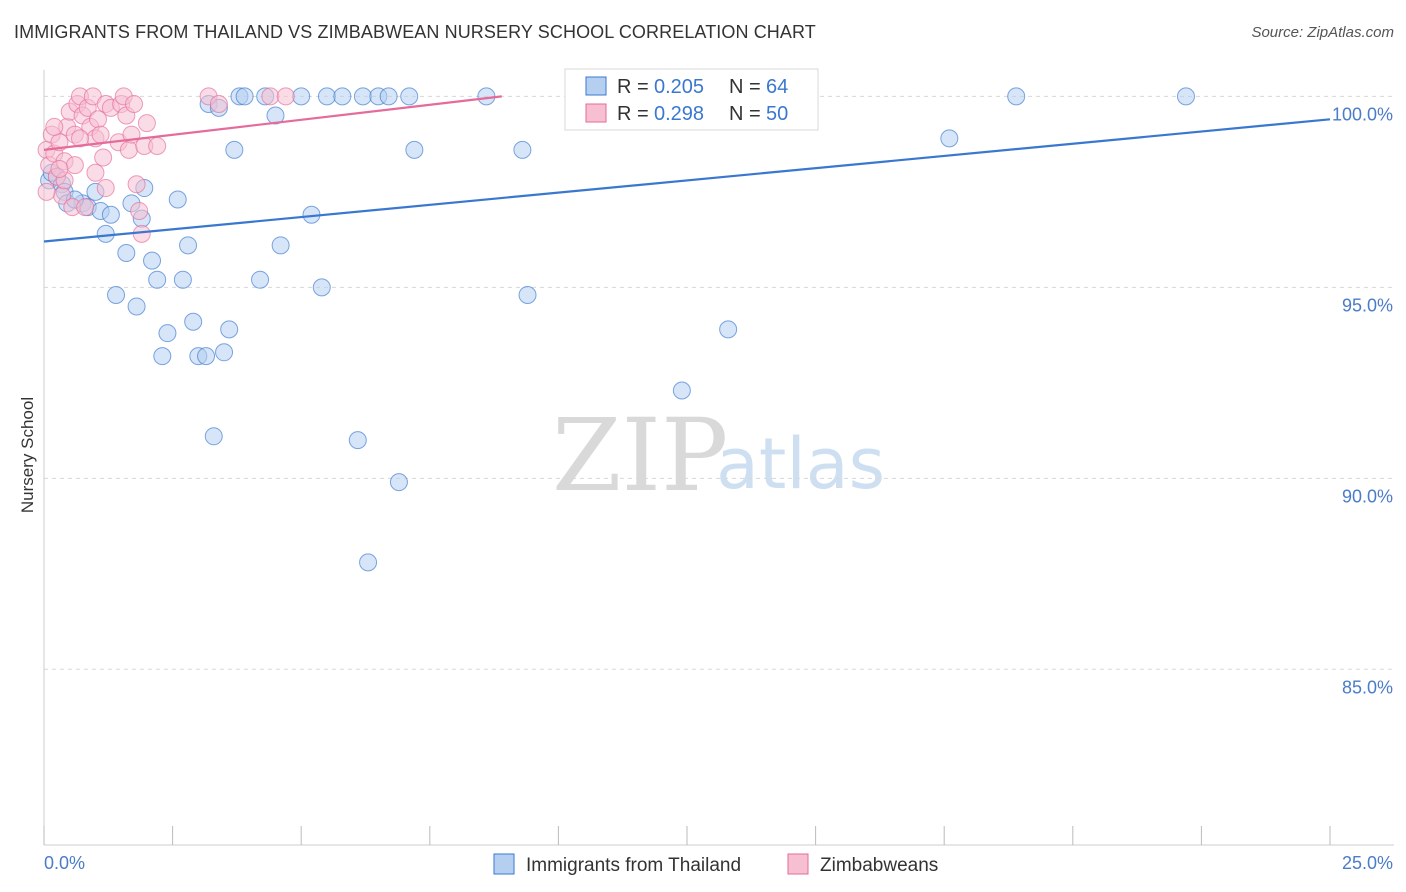 The height and width of the screenshot is (892, 1406). Describe the element at coordinates (1367, 687) in the screenshot. I see `y-tick-label: 85.0%` at that location.